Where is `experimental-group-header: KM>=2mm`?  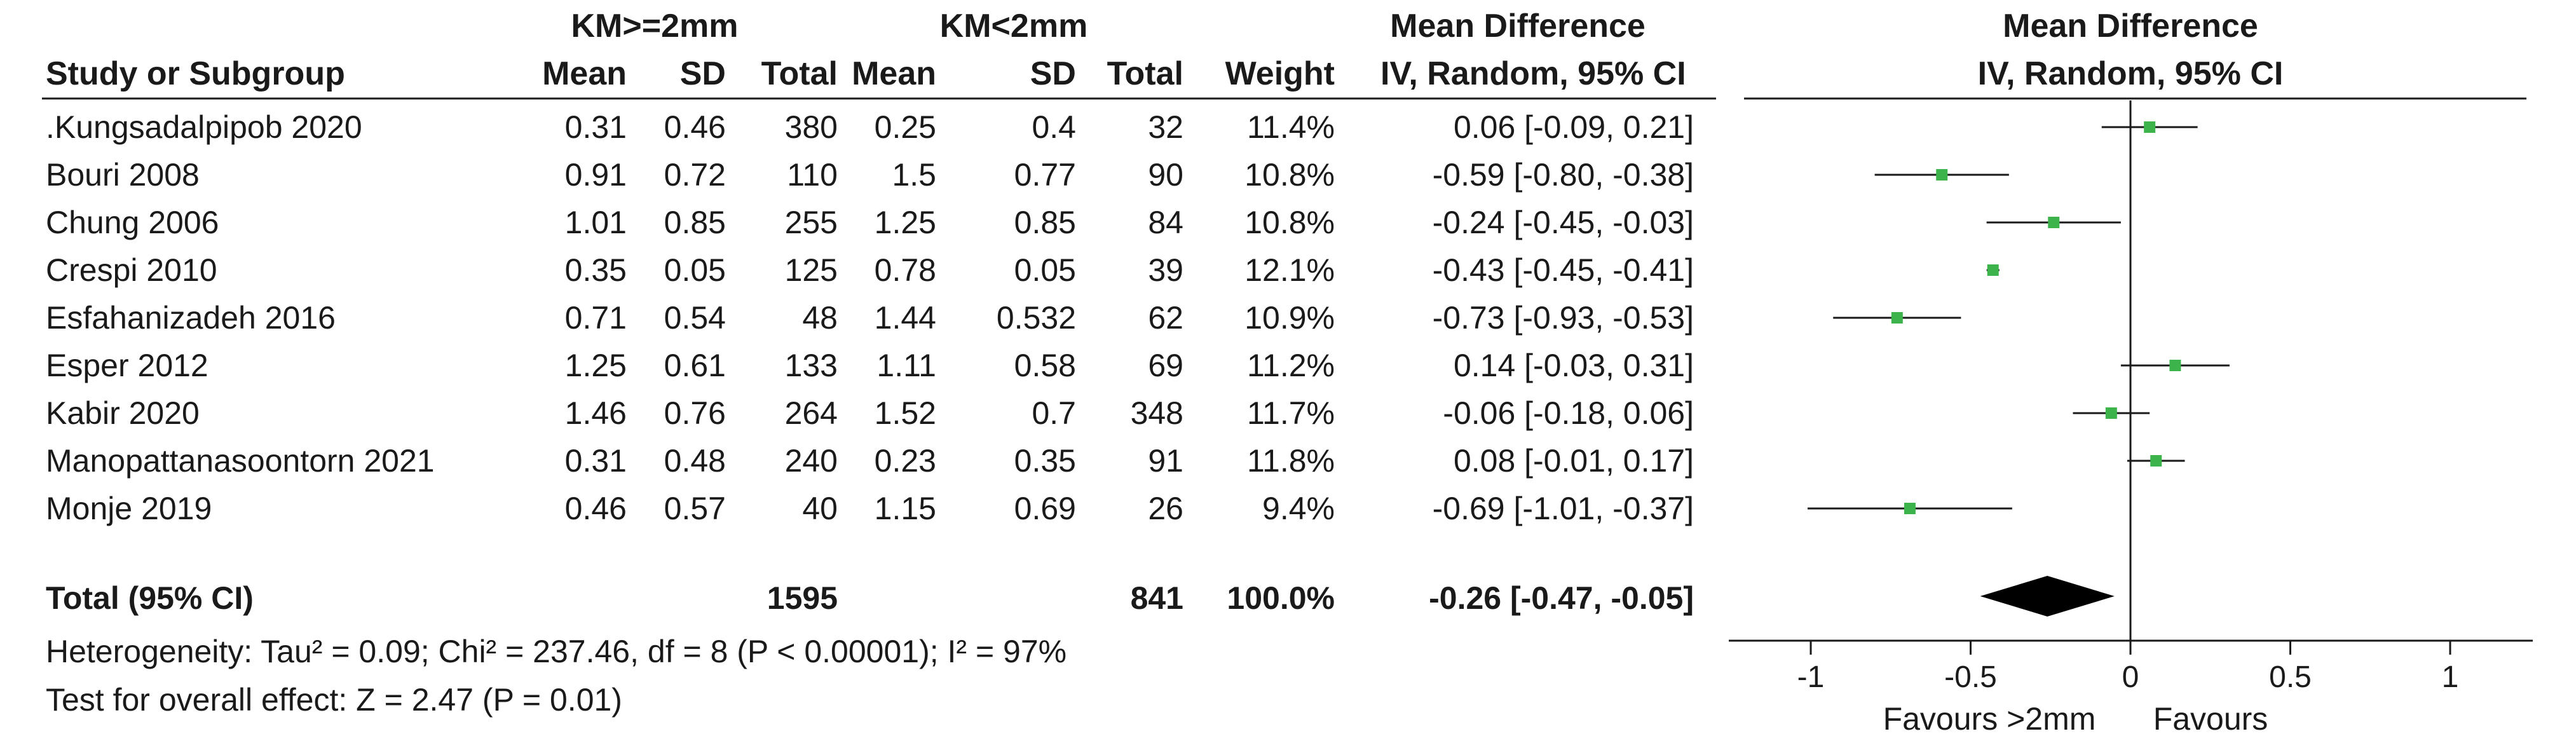 experimental-group-header: KM>=2mm is located at coordinates (655, 26).